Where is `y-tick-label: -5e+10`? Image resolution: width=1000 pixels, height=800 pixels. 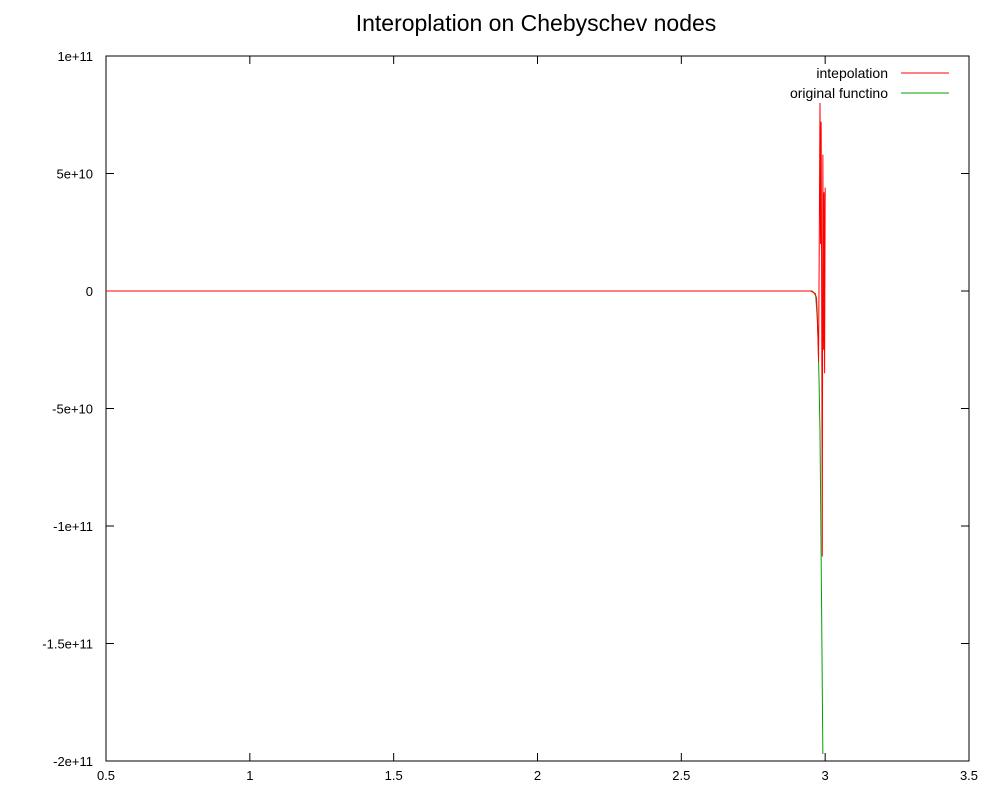
y-tick-label: -5e+10 is located at coordinates (72, 409).